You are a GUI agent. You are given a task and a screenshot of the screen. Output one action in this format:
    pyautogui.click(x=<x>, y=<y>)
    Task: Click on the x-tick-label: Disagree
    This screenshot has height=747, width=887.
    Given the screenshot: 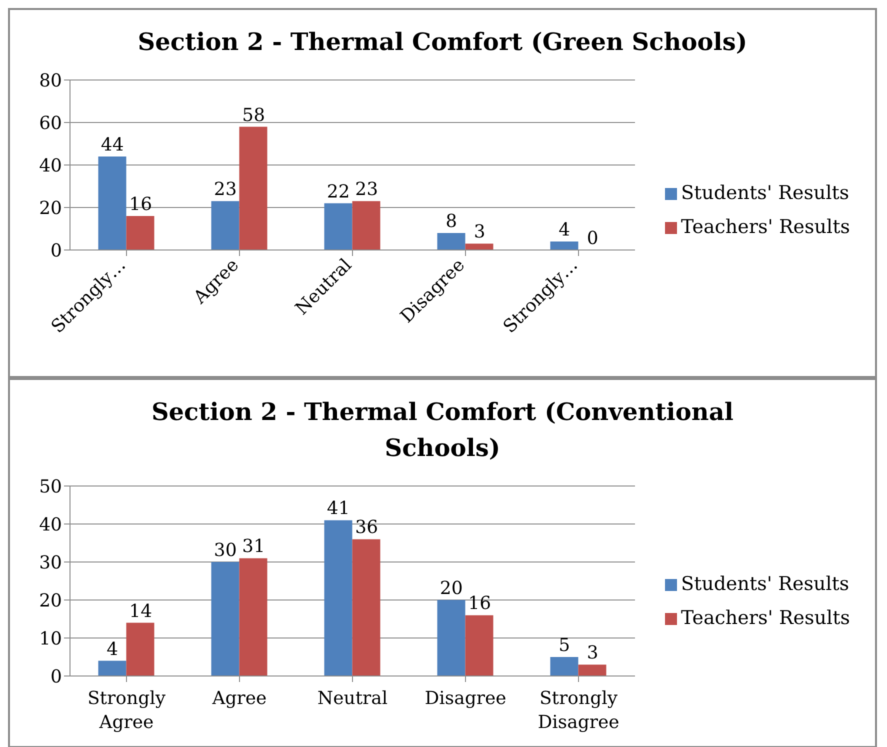 What is the action you would take?
    pyautogui.click(x=465, y=698)
    